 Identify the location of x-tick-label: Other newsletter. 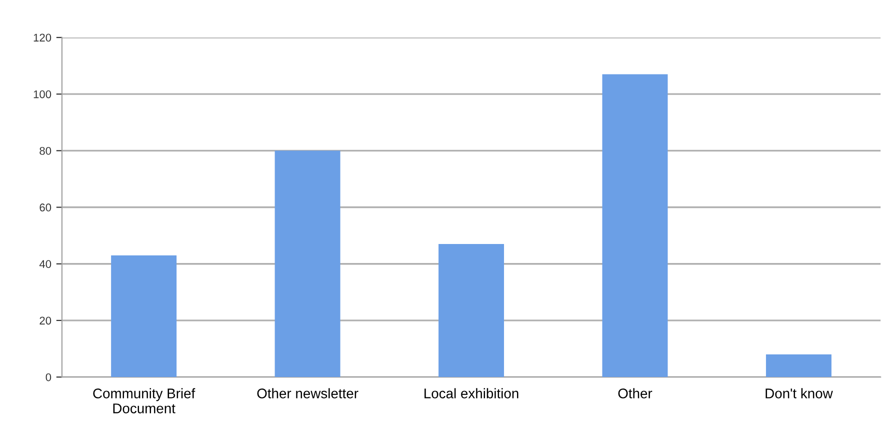
(307, 393).